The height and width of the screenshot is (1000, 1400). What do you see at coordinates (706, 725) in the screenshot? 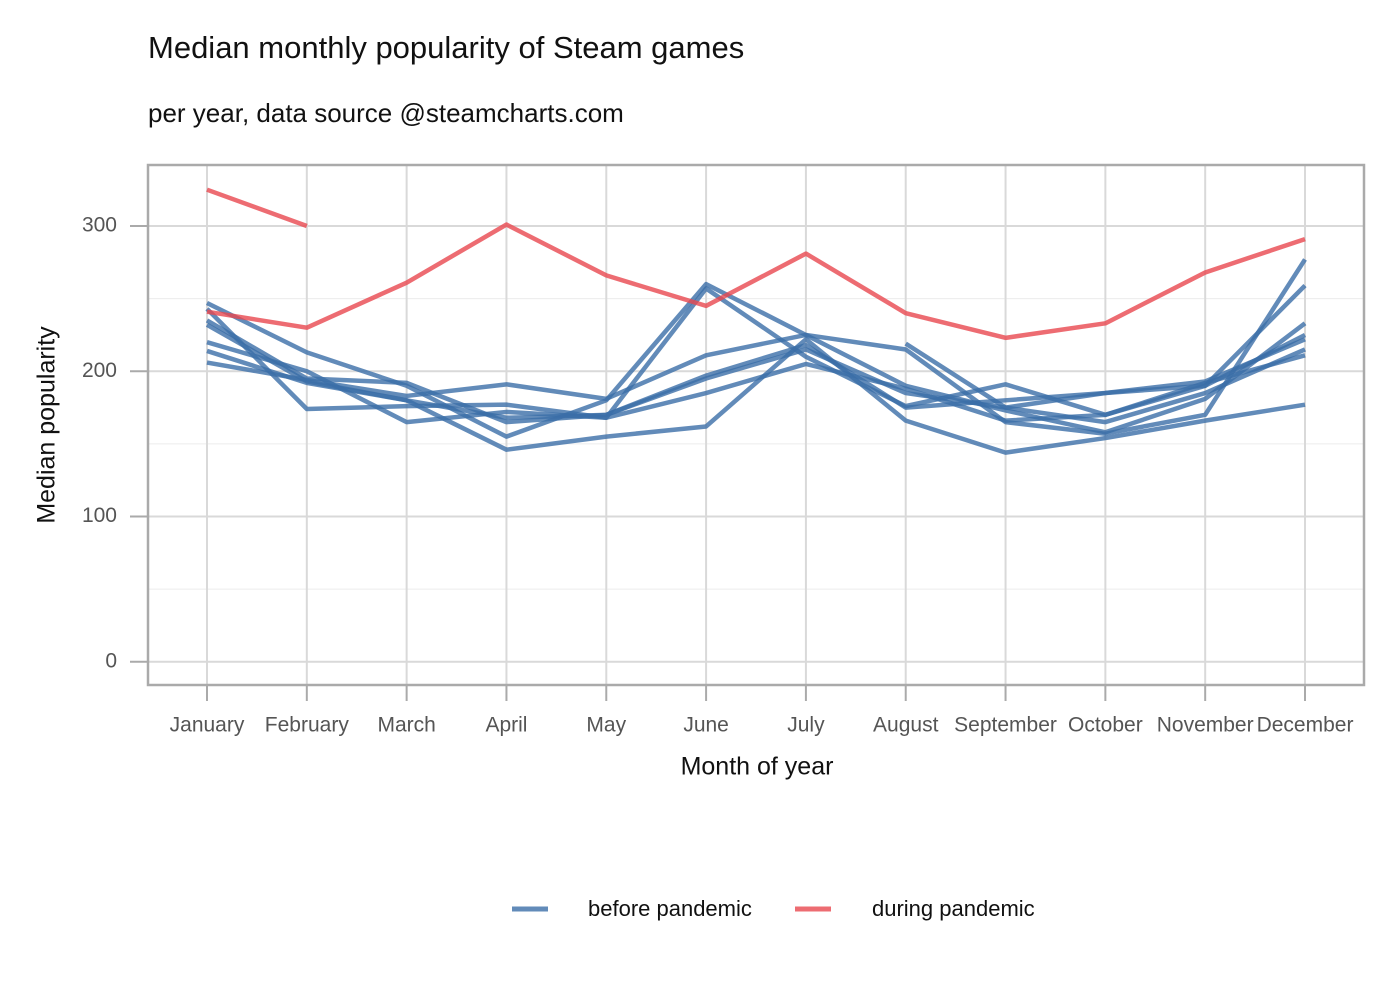
I see `x-tick-label: June` at bounding box center [706, 725].